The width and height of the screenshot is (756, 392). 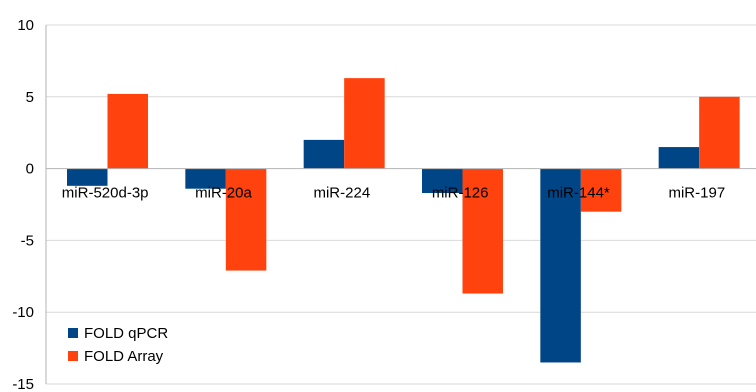 I want to click on y-tick-label: -10, so click(x=23, y=312).